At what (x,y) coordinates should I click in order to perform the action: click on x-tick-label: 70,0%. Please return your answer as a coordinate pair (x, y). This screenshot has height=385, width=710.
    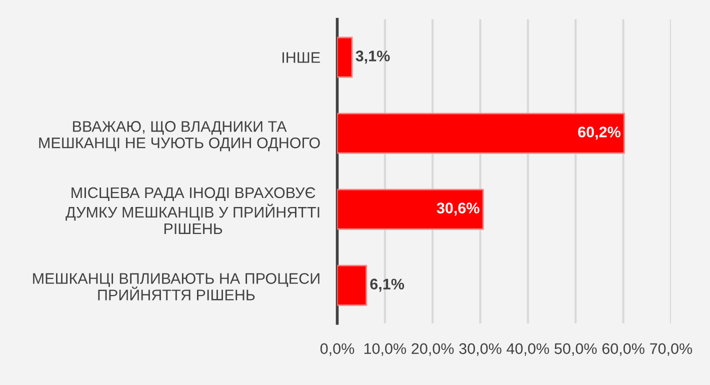
    Looking at the image, I should click on (671, 349).